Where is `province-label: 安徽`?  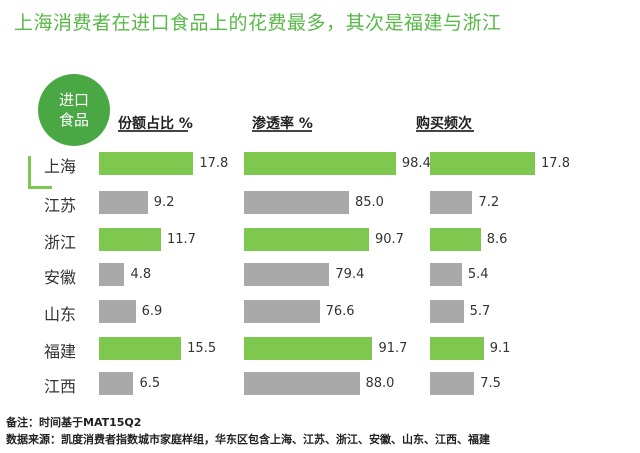 province-label: 安徽 is located at coordinates (60, 277).